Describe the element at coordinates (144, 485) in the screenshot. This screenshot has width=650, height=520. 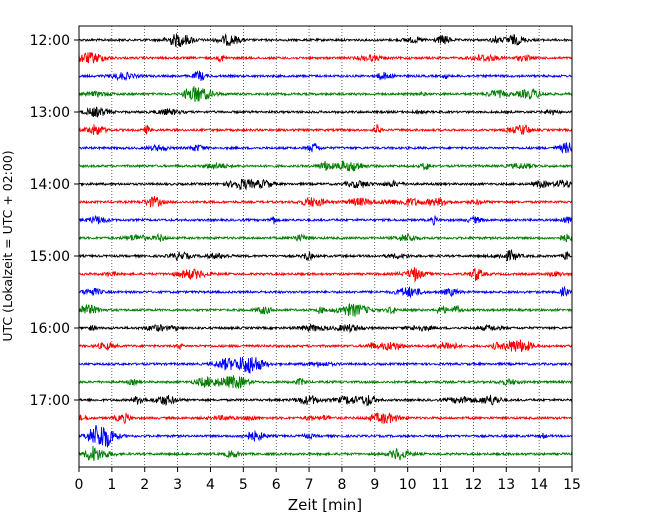
I see `x-tick-label: 2` at that location.